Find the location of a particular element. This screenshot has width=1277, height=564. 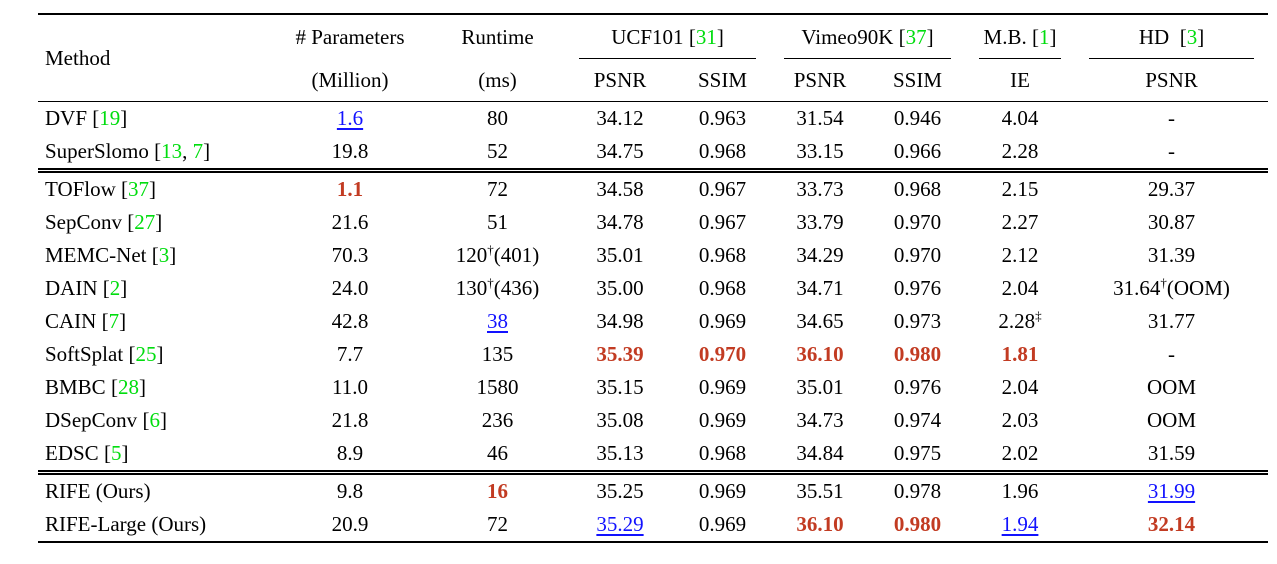

value-cell: 1.6 is located at coordinates (350, 118).